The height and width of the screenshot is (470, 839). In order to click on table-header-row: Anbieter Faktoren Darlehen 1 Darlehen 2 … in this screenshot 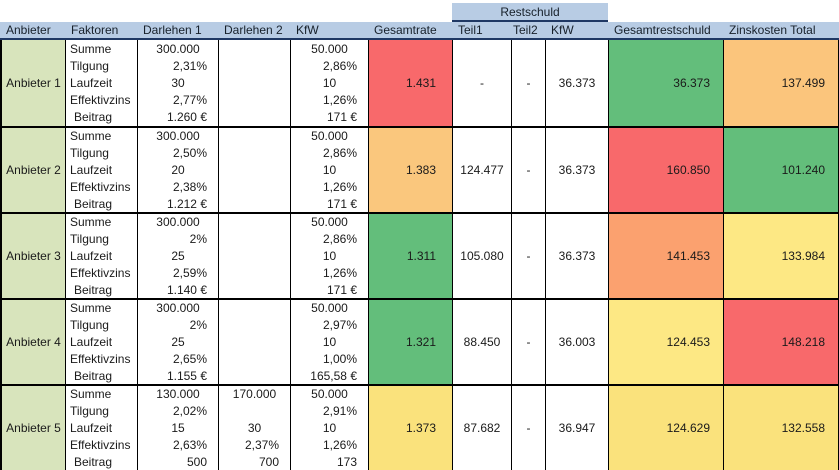, I will do `click(419, 31)`.